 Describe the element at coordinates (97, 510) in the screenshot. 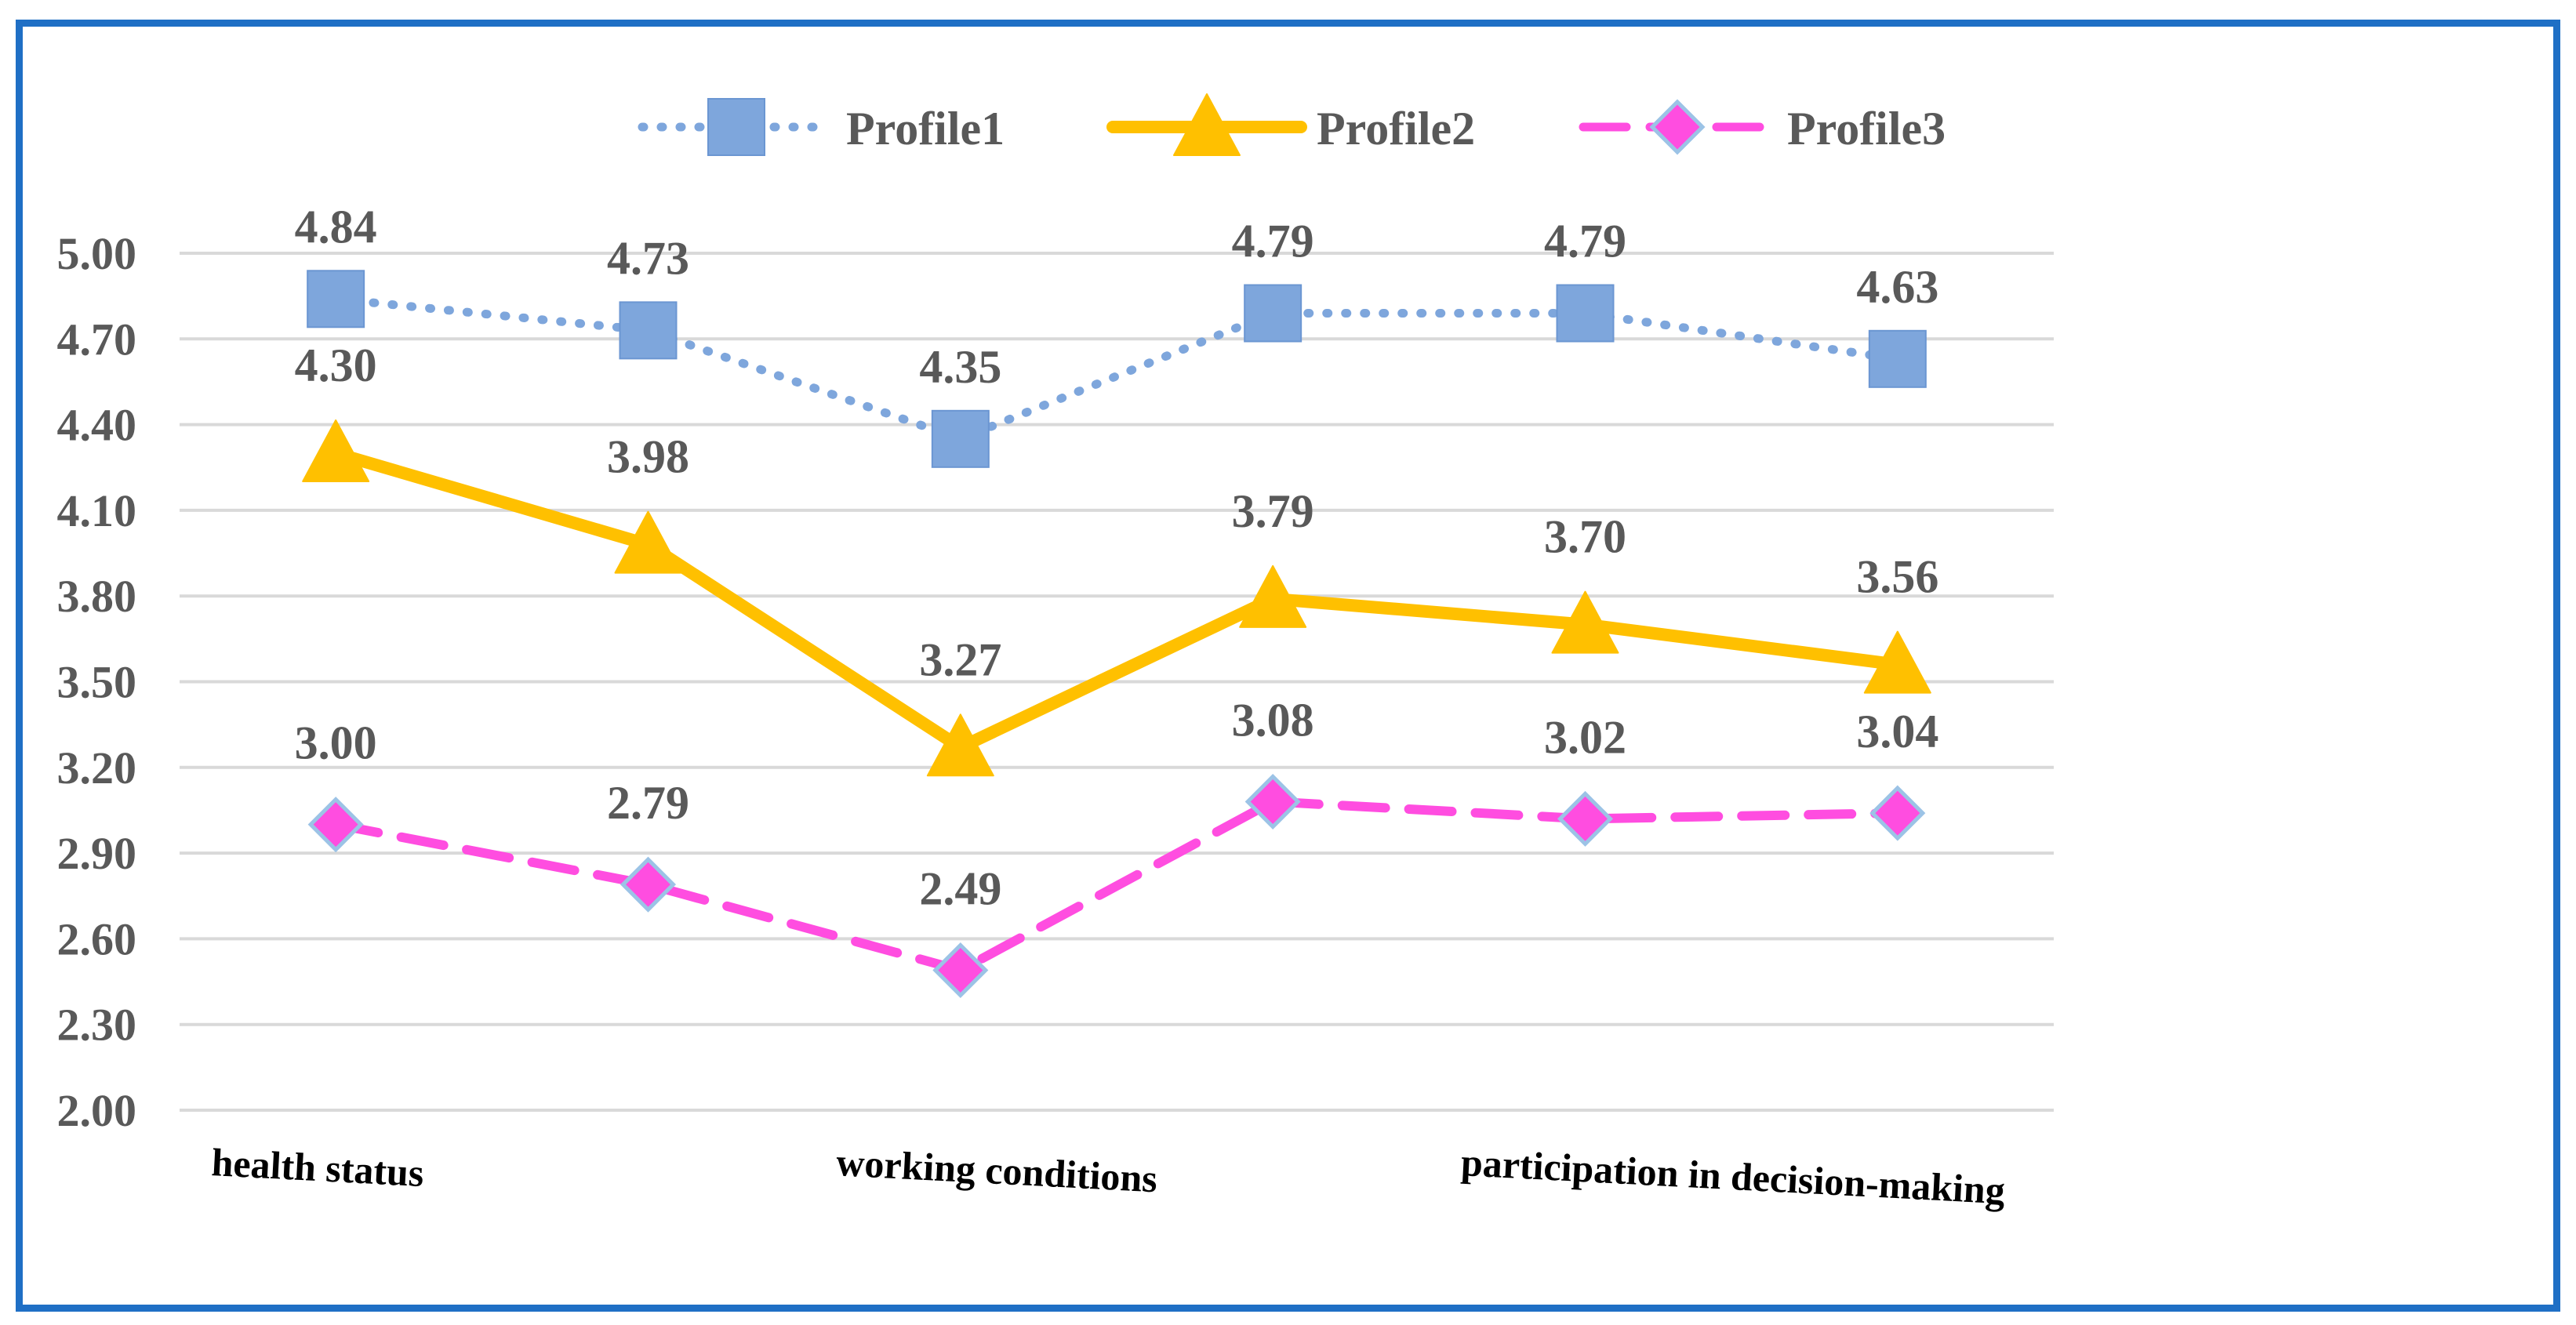

I see `y-tick-label: 4.10` at that location.